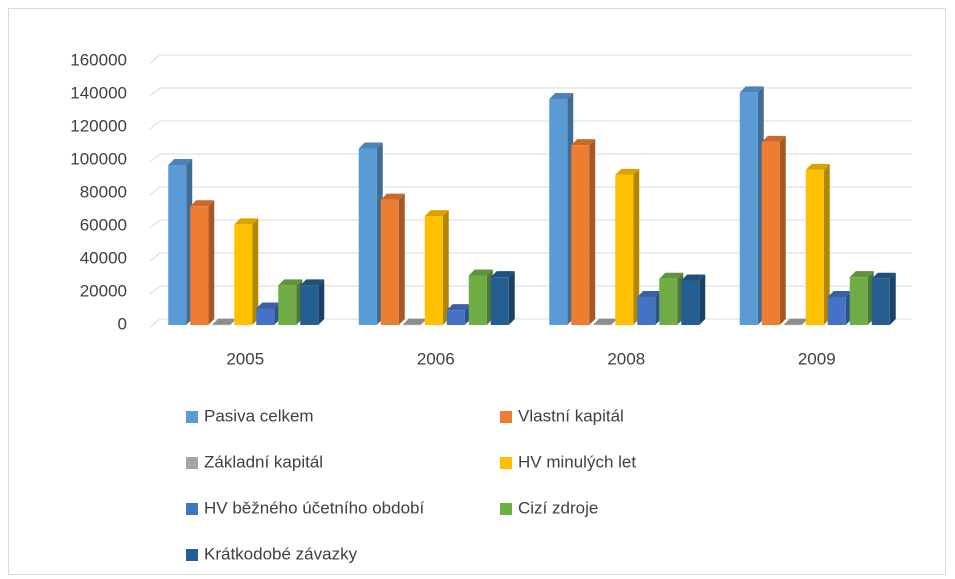 The height and width of the screenshot is (579, 955). Describe the element at coordinates (626, 358) in the screenshot. I see `x-tick-label: 2008` at that location.